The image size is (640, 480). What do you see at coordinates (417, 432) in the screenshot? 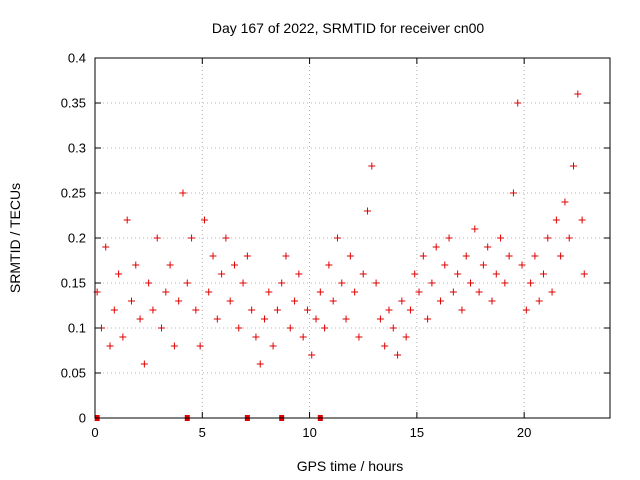
I see `x-tick-label: 15` at bounding box center [417, 432].